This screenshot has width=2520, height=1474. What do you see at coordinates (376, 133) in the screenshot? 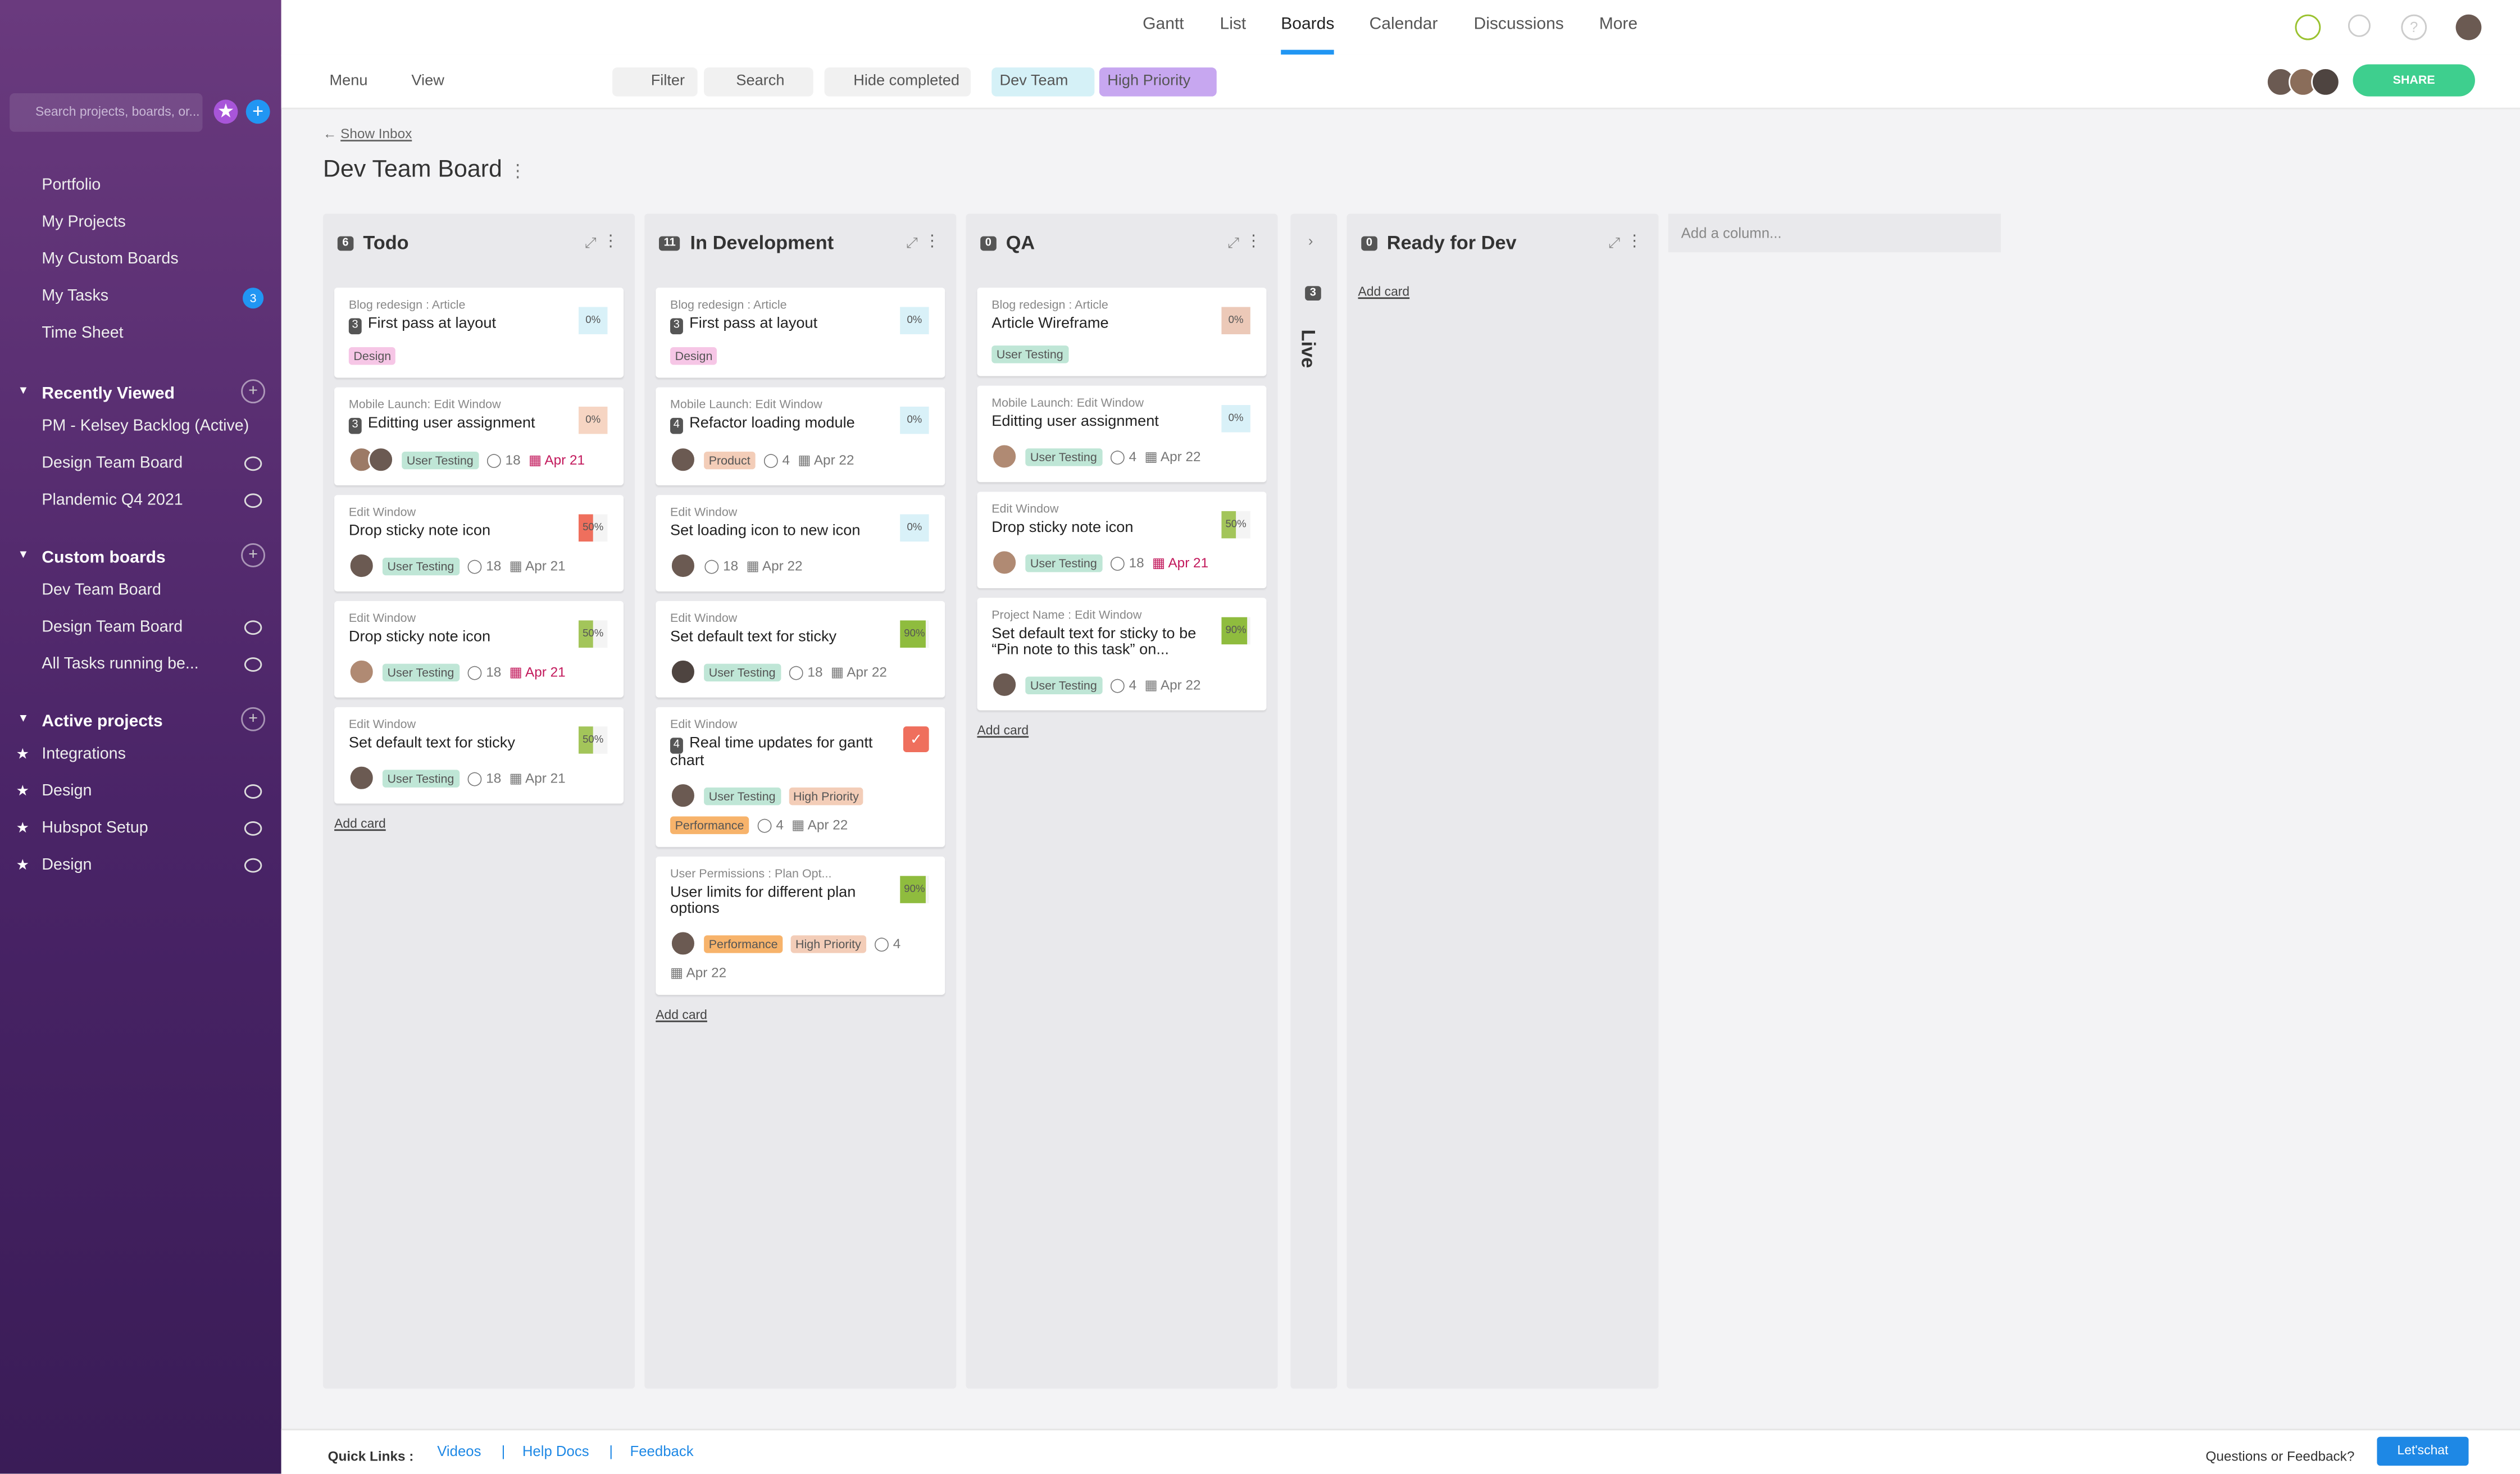
I see `back-label: Show Inbox` at bounding box center [376, 133].